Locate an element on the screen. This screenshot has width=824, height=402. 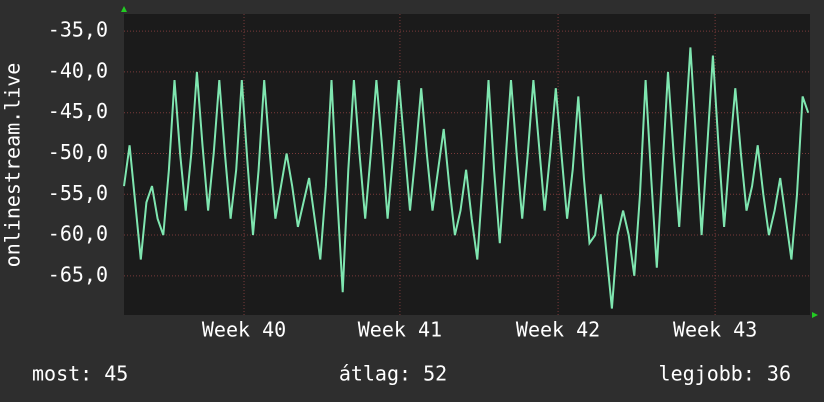
y-tick-label: -50,0 is located at coordinates (78, 152).